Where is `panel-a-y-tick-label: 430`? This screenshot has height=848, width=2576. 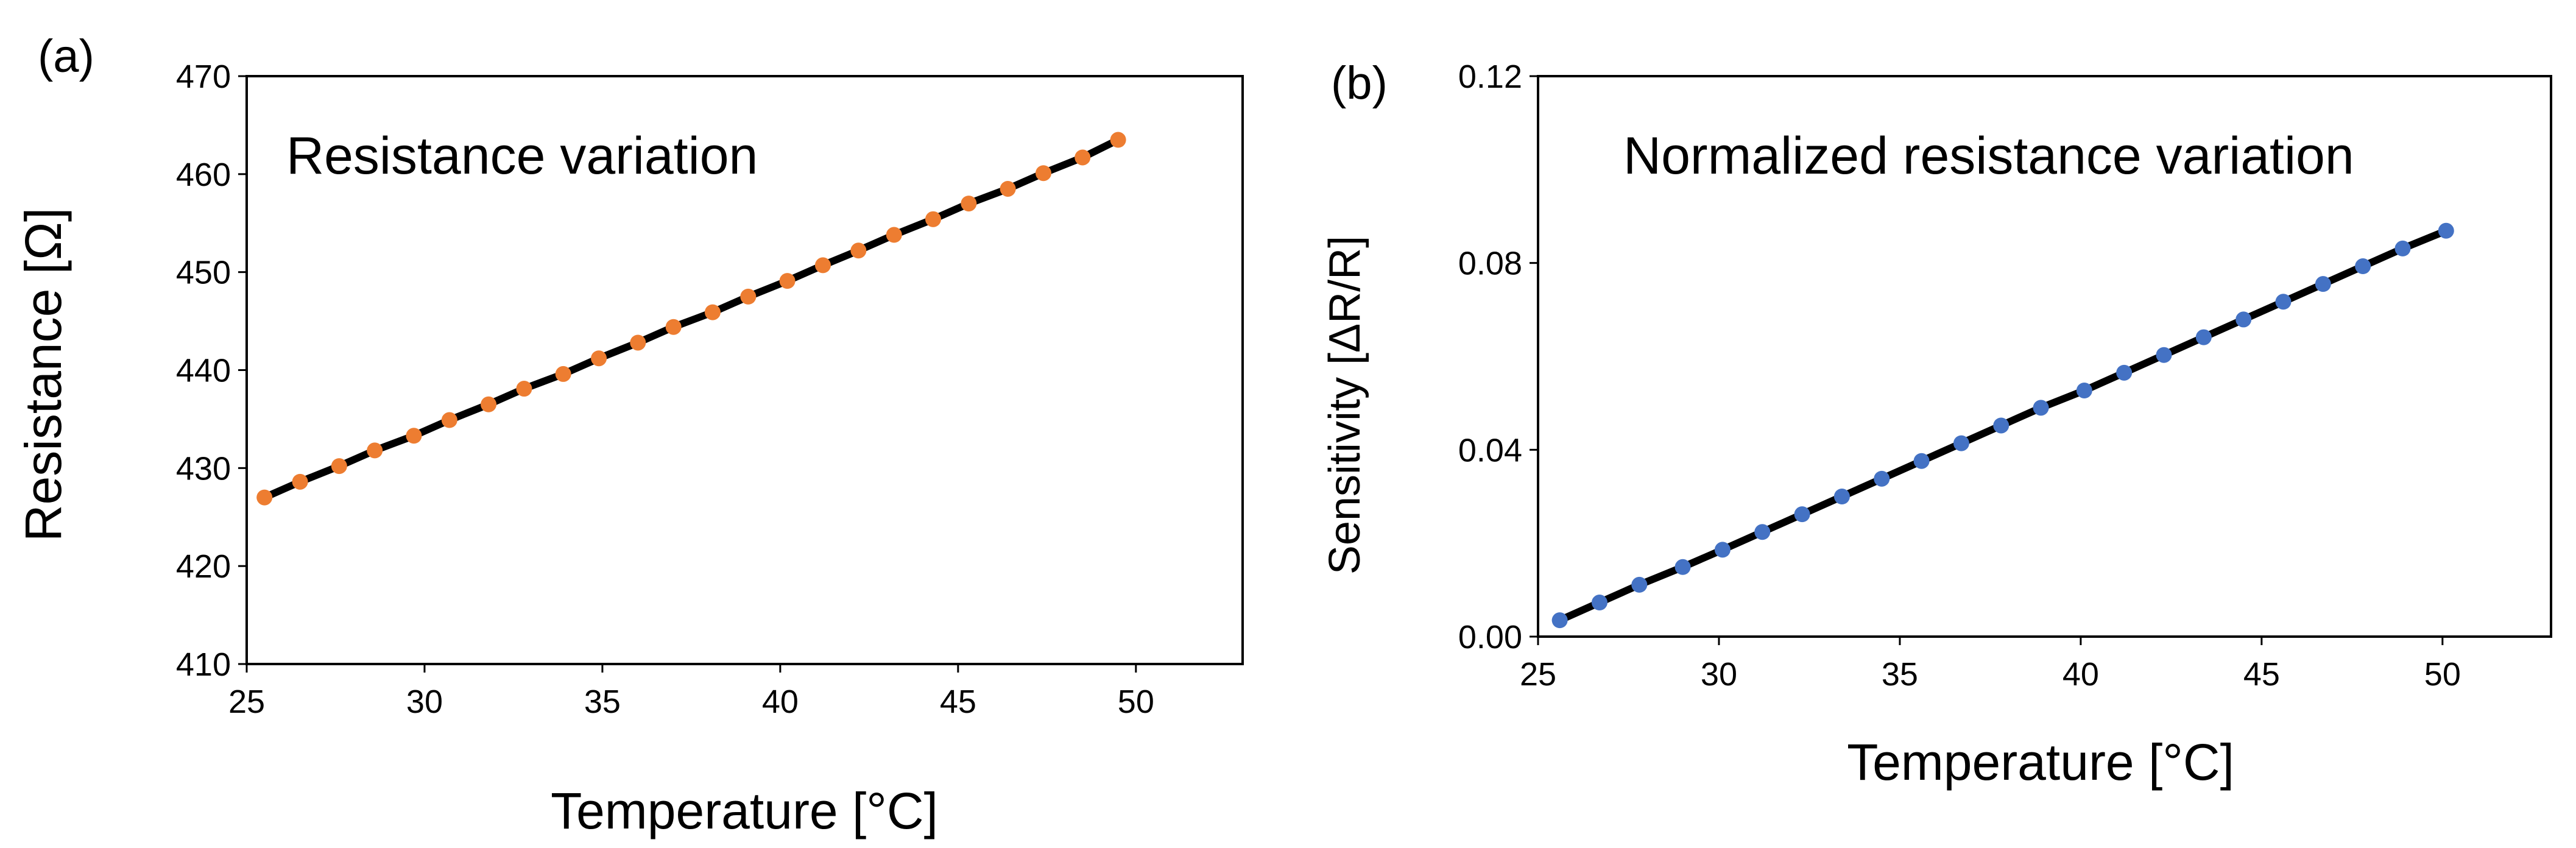 panel-a-y-tick-label: 430 is located at coordinates (203, 469).